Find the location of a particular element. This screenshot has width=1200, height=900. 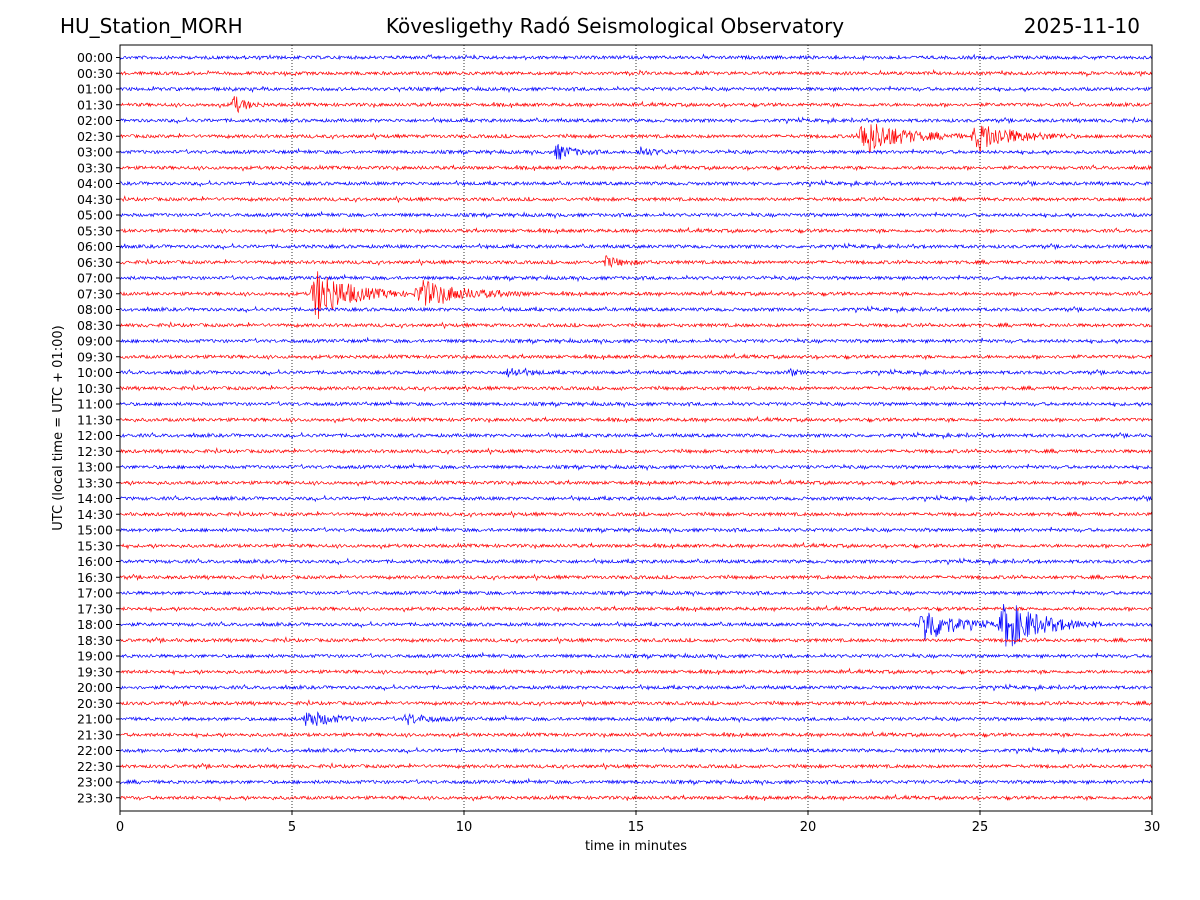

x-tick-label: 15 is located at coordinates (636, 827).